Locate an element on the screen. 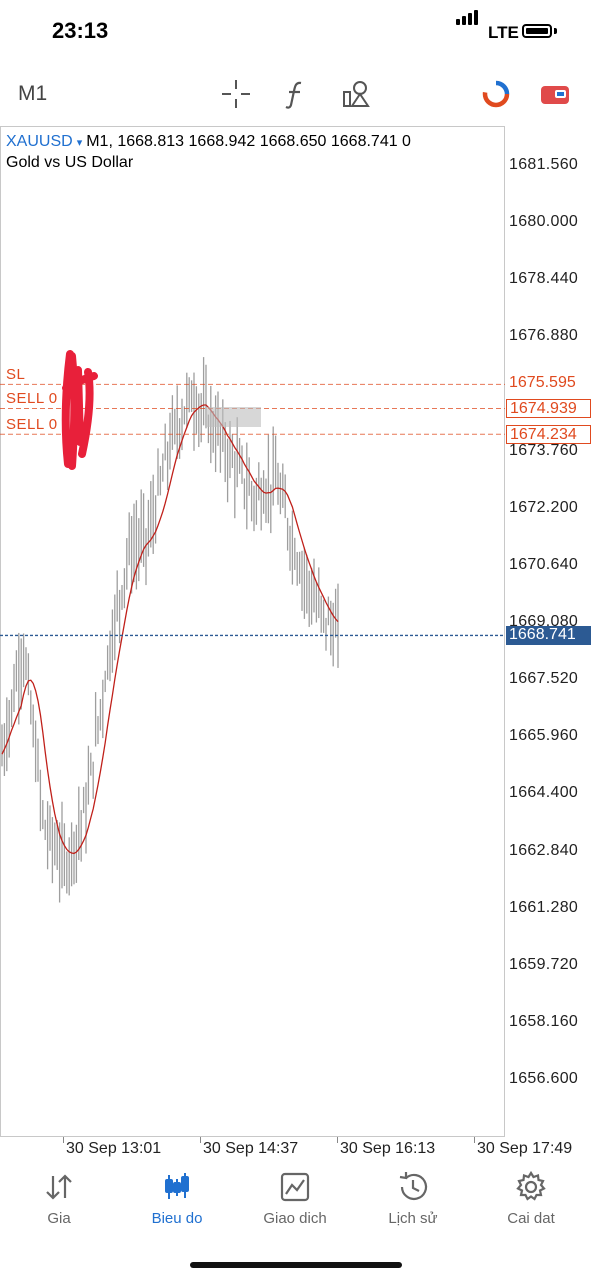  nav-label: Giao dich is located at coordinates (295, 1218).